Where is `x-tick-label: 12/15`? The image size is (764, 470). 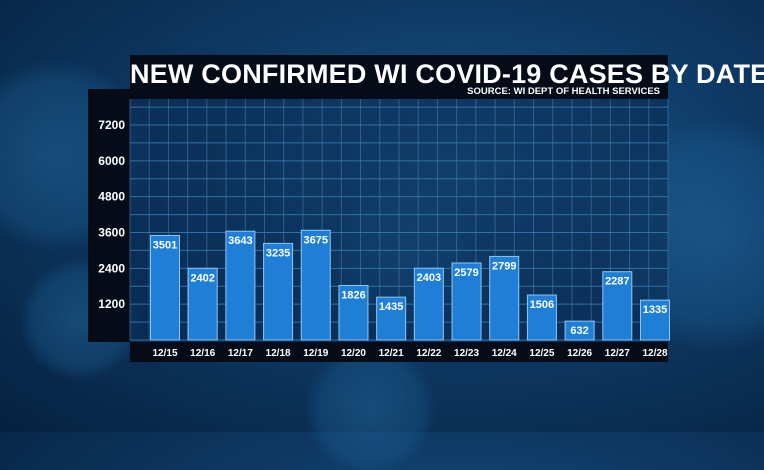 x-tick-label: 12/15 is located at coordinates (164, 353).